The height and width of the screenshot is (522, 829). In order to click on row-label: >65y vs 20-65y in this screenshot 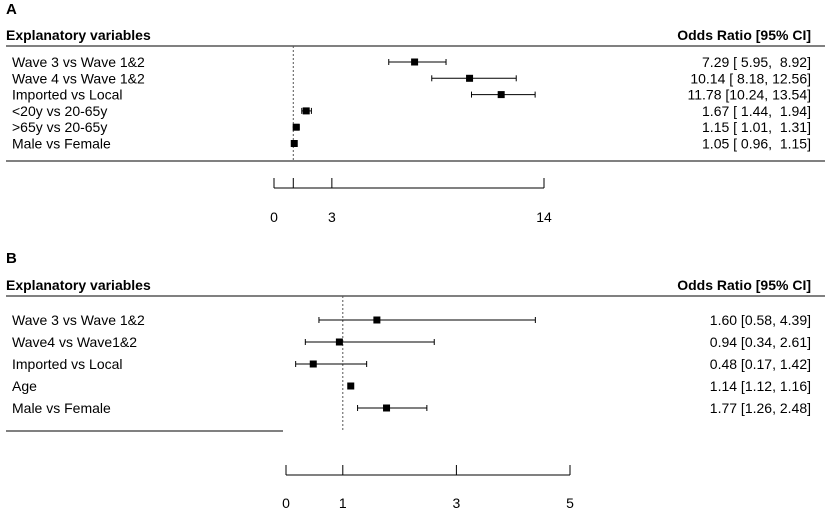, I will do `click(59, 127)`.